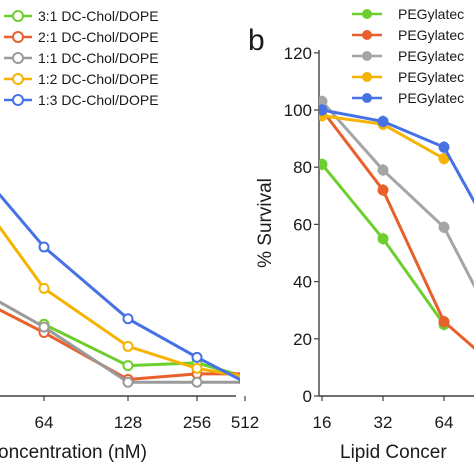  What do you see at coordinates (197, 422) in the screenshot?
I see `panel-a-x-tick-label: 256` at bounding box center [197, 422].